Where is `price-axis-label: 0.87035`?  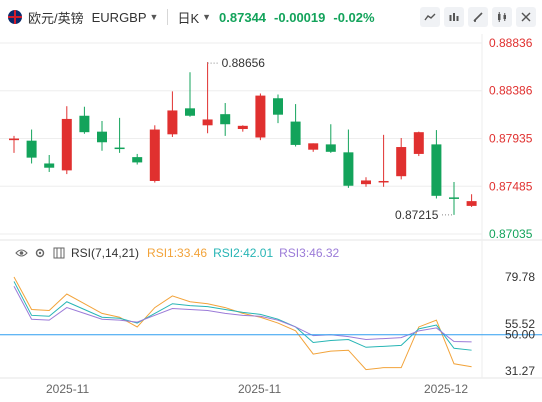
price-axis-label: 0.87035 is located at coordinates (511, 234).